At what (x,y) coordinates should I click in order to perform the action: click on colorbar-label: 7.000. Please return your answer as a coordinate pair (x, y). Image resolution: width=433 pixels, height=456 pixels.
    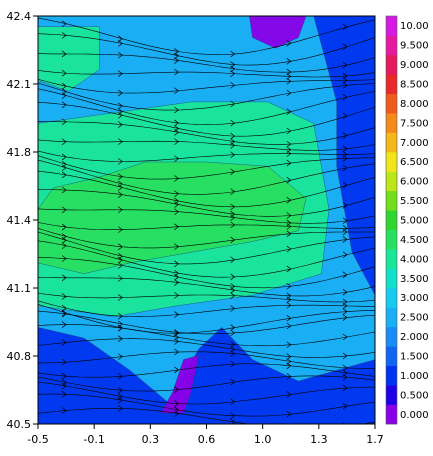
    Looking at the image, I should click on (414, 143).